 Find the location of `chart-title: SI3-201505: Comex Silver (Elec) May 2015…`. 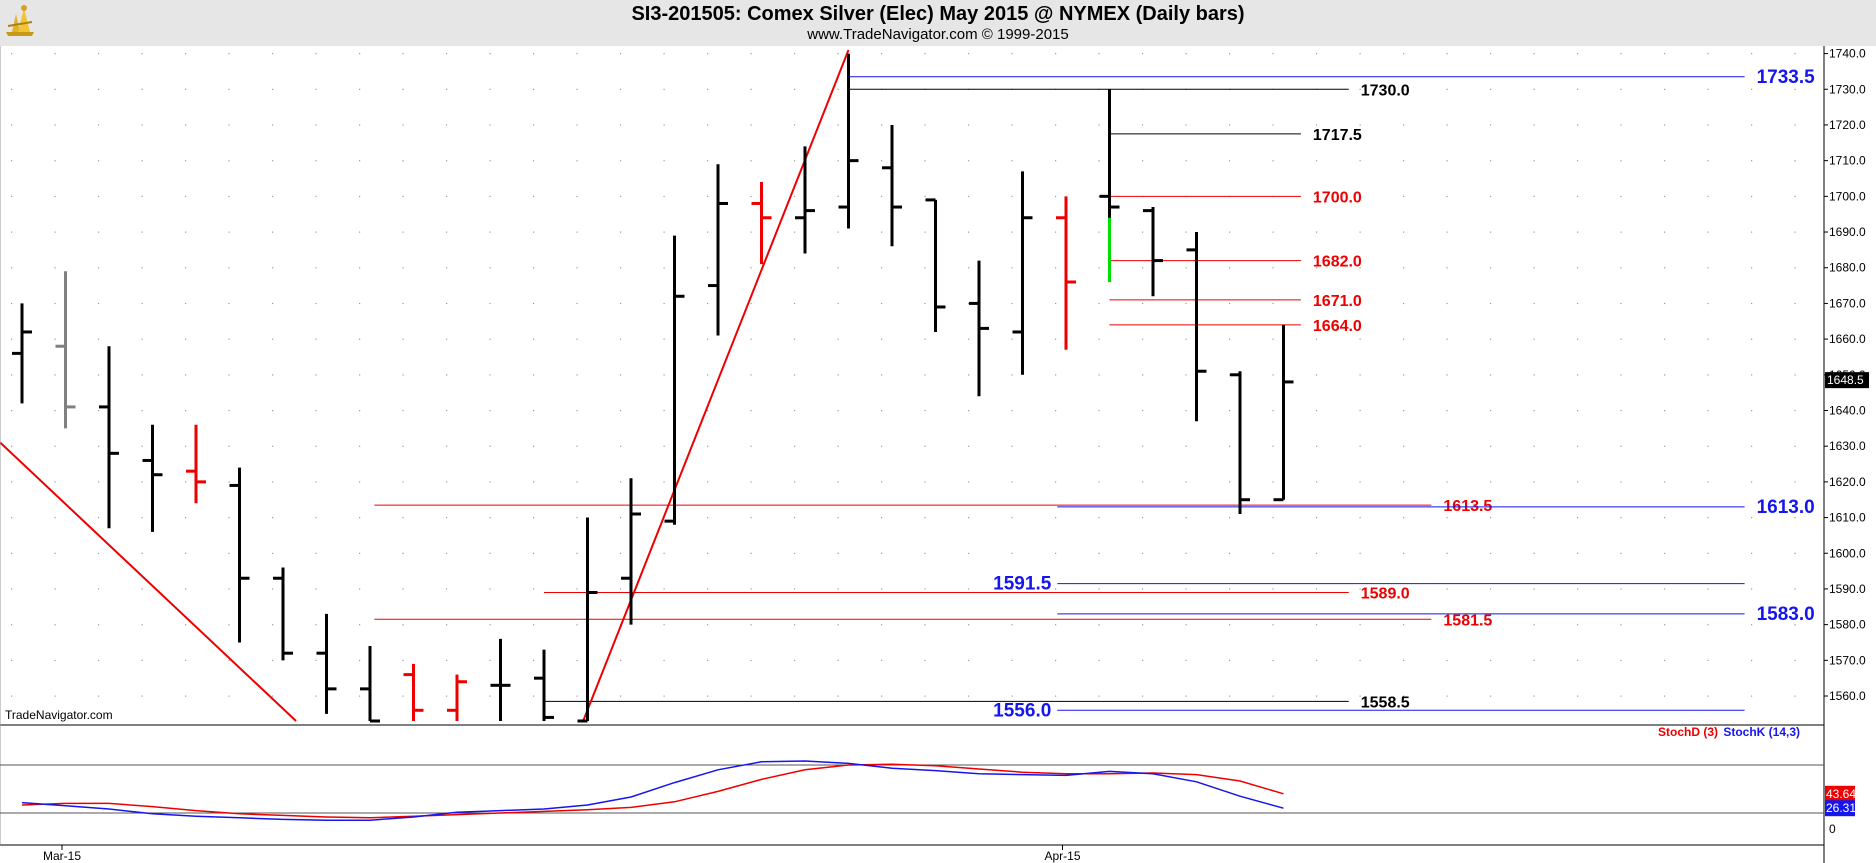

chart-title: SI3-201505: Comex Silver (Elec) May 2015… is located at coordinates (938, 14).